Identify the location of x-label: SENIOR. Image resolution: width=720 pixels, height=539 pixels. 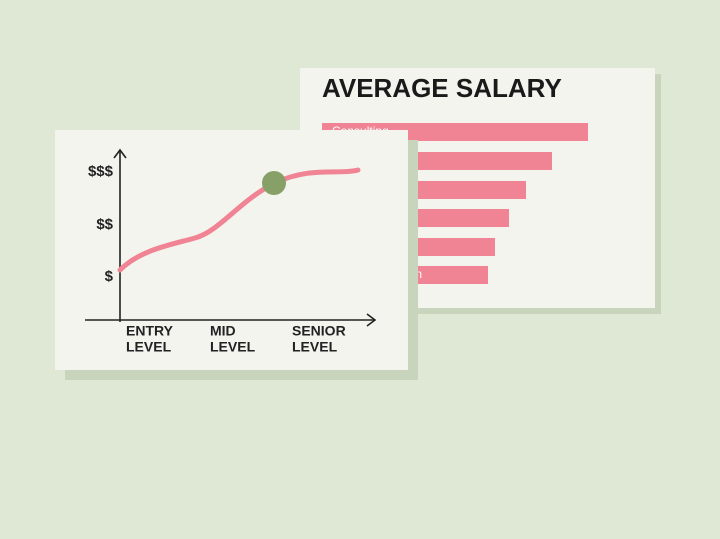
(319, 331).